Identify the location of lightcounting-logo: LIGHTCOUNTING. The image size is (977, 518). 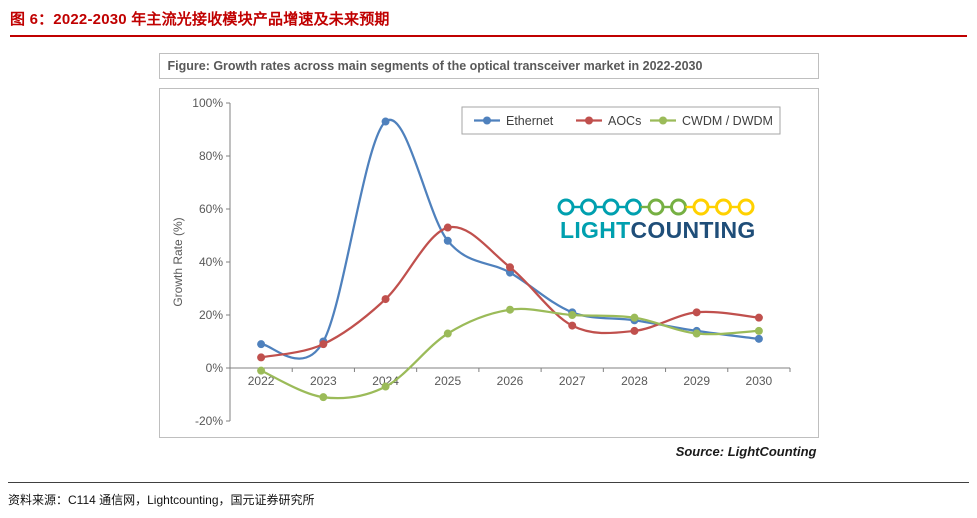
(656, 220).